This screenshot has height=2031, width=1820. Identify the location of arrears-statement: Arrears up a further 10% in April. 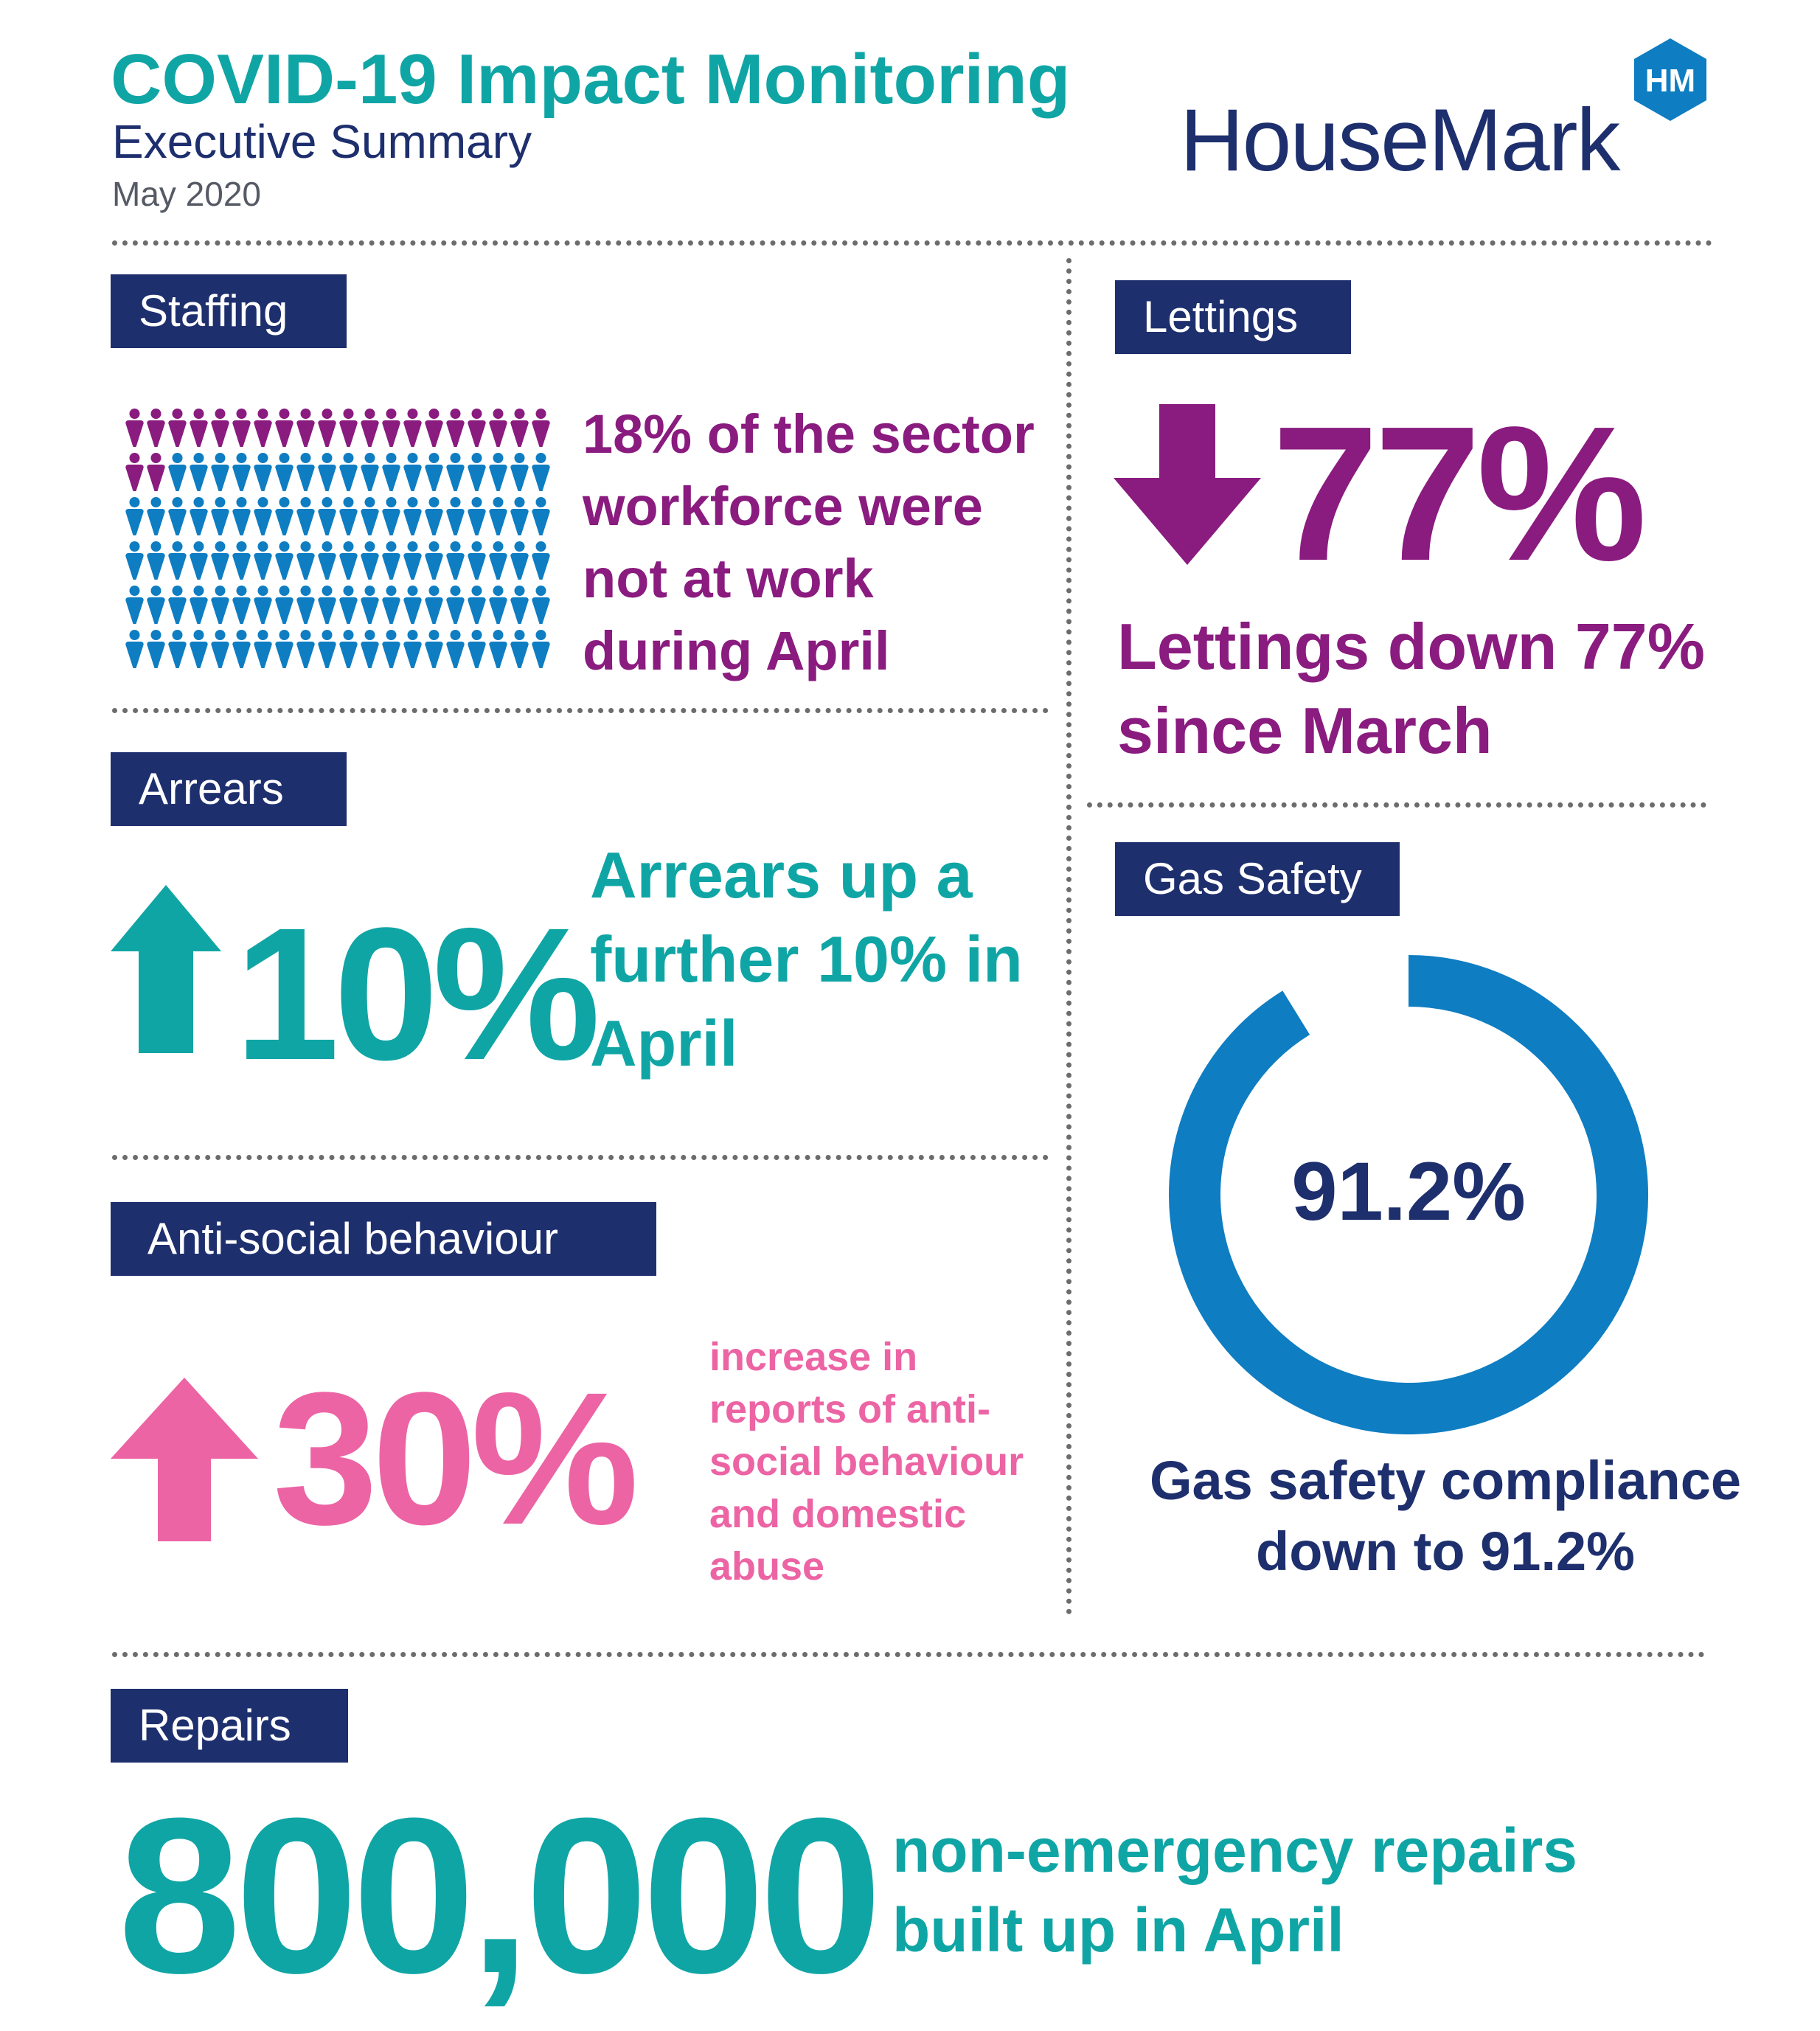
(807, 959).